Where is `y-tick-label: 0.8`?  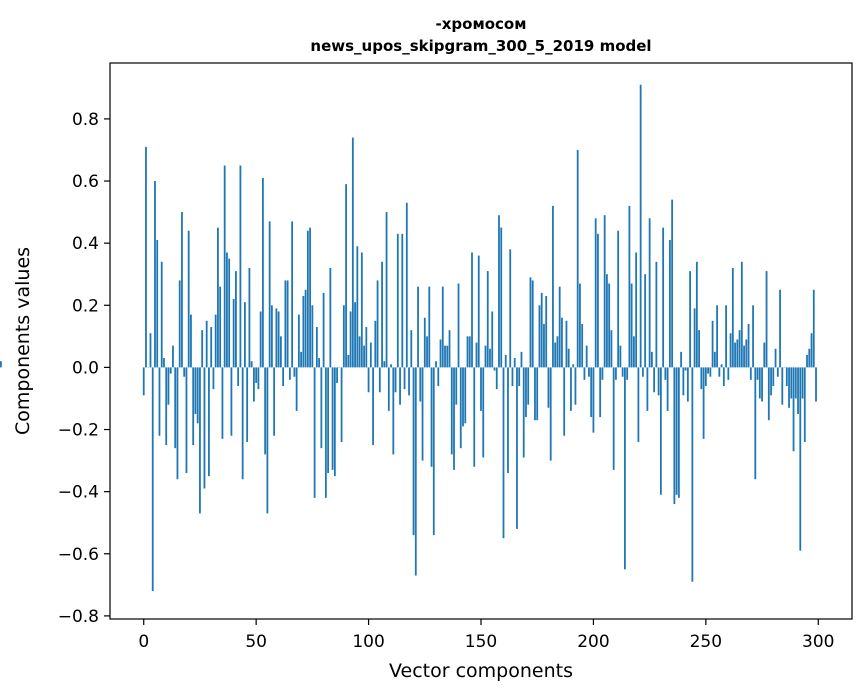 y-tick-label: 0.8 is located at coordinates (85, 120).